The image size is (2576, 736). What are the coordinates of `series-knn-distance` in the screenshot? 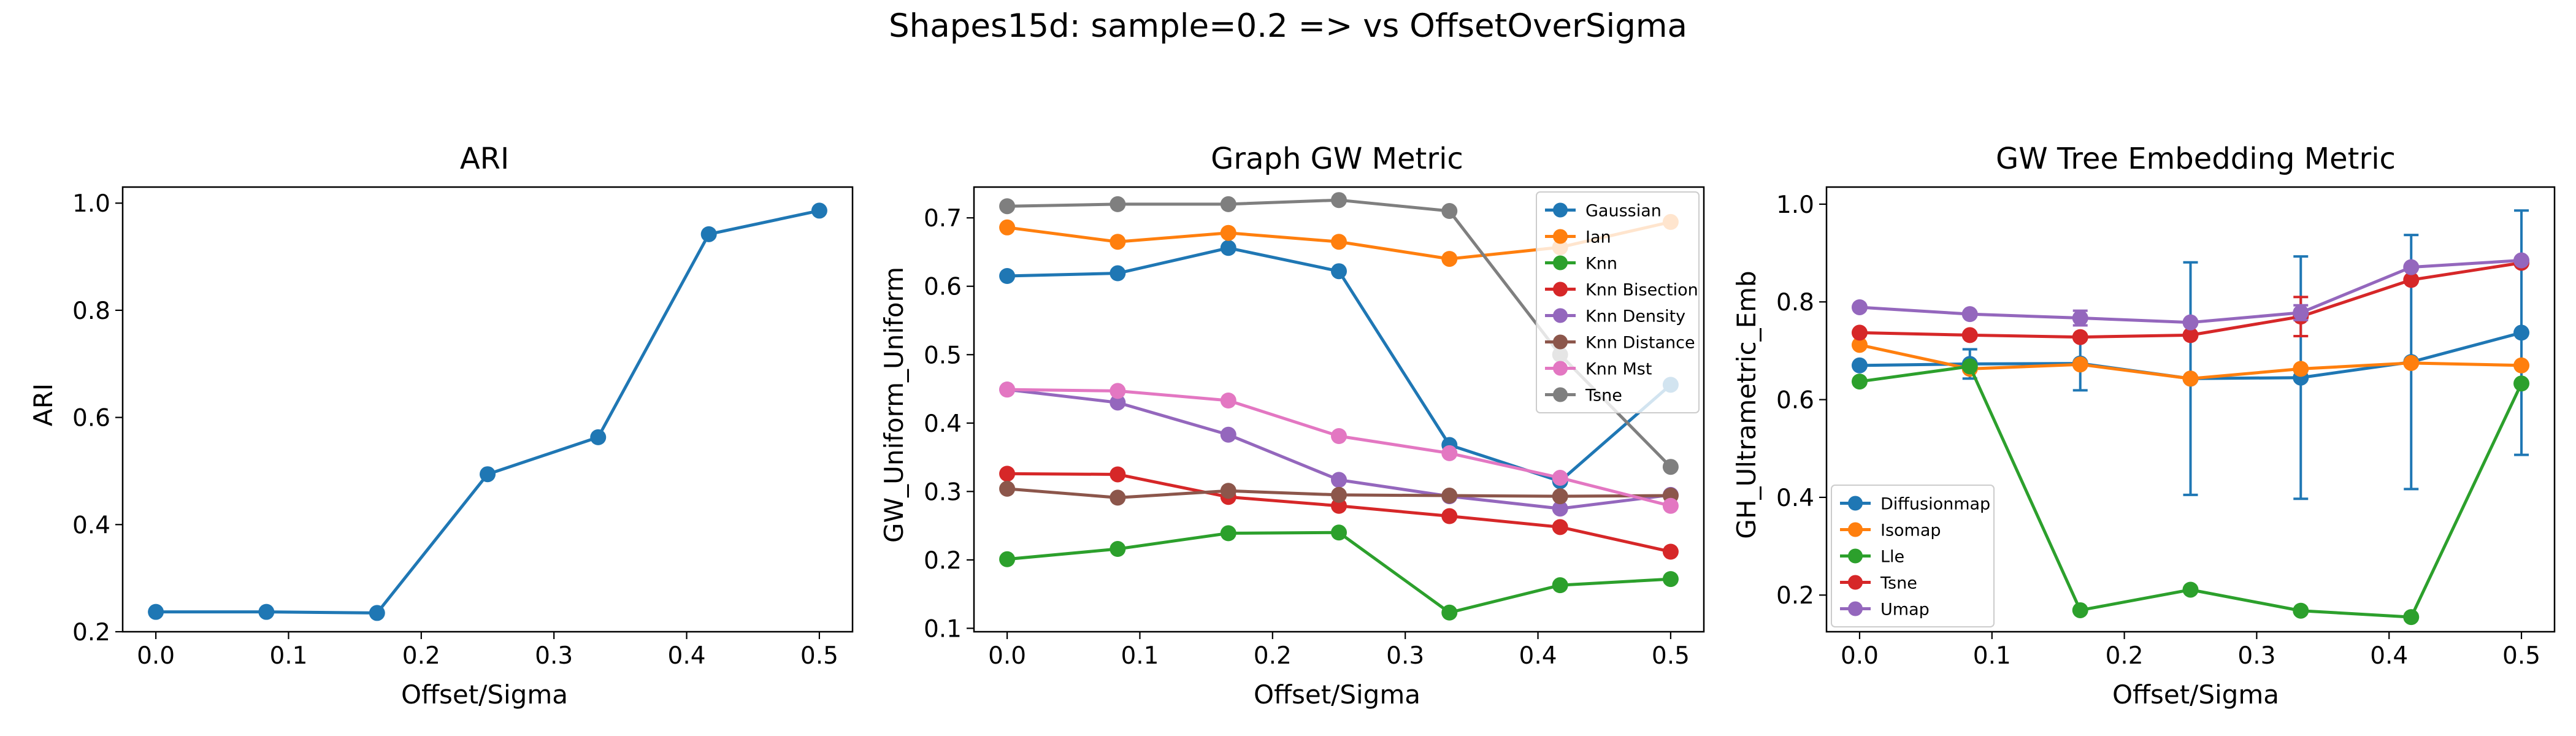 It's located at (1339, 493).